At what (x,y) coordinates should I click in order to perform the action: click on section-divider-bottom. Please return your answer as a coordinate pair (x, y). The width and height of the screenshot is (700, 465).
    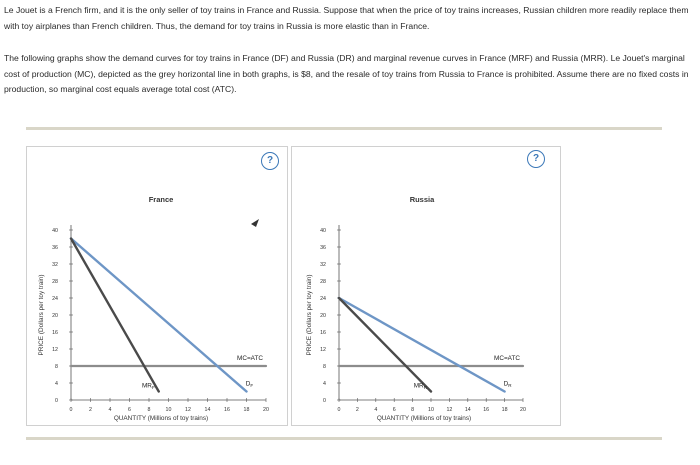
    Looking at the image, I should click on (344, 438).